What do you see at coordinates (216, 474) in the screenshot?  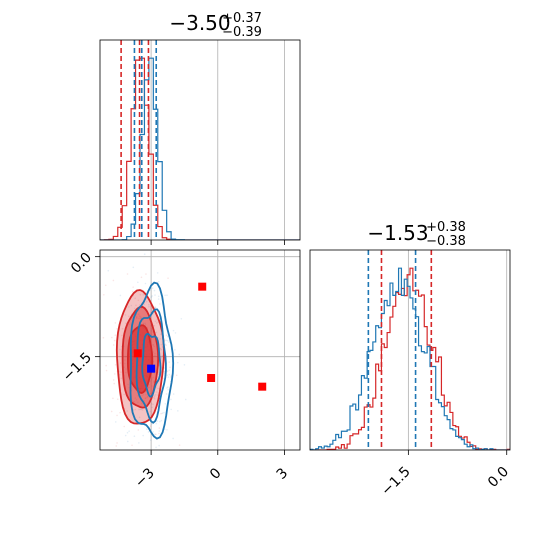 I see `tick-label-x: 0` at bounding box center [216, 474].